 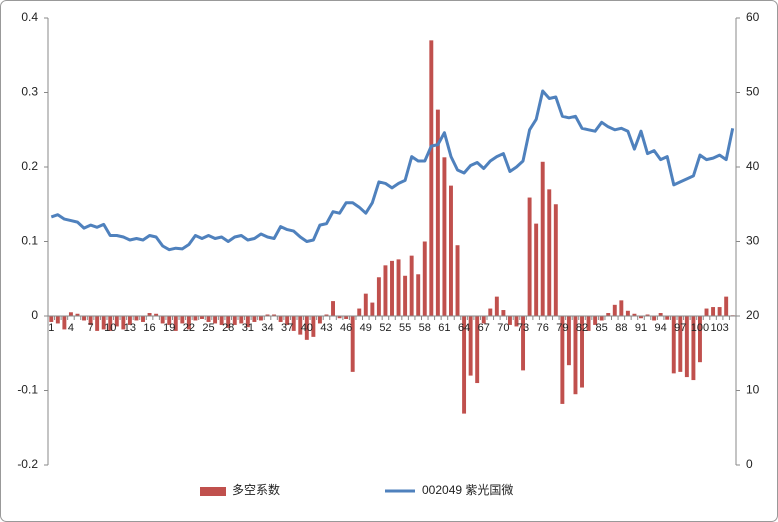 I want to click on x-tick-label: 22, so click(x=189, y=328).